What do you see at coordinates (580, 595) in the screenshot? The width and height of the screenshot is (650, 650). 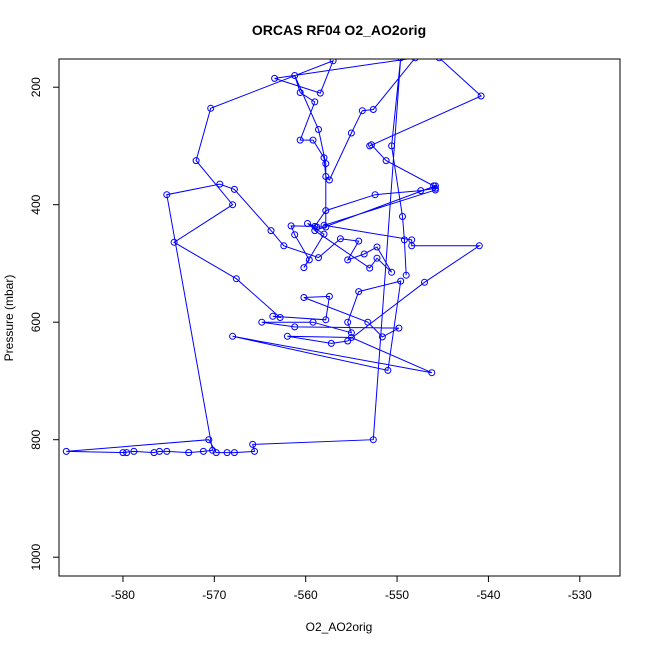 I see `x-tick-label: -530` at bounding box center [580, 595].